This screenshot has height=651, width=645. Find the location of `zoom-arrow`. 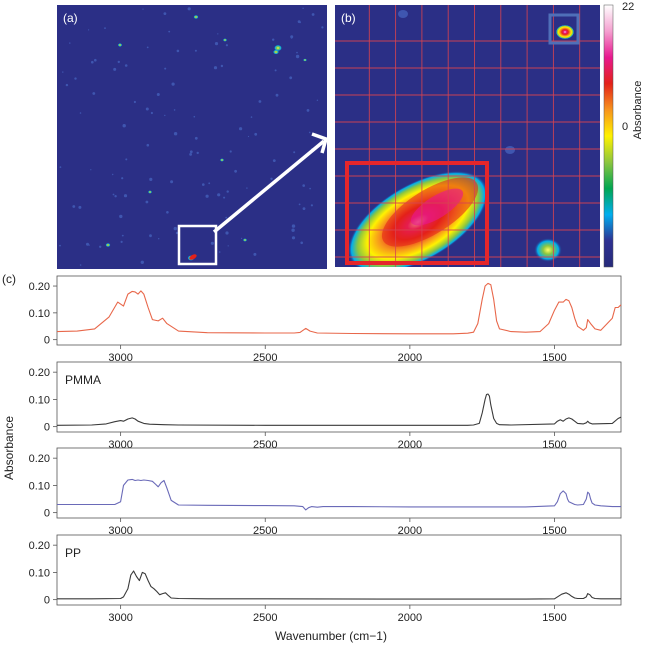

zoom-arrow is located at coordinates (270, 183).